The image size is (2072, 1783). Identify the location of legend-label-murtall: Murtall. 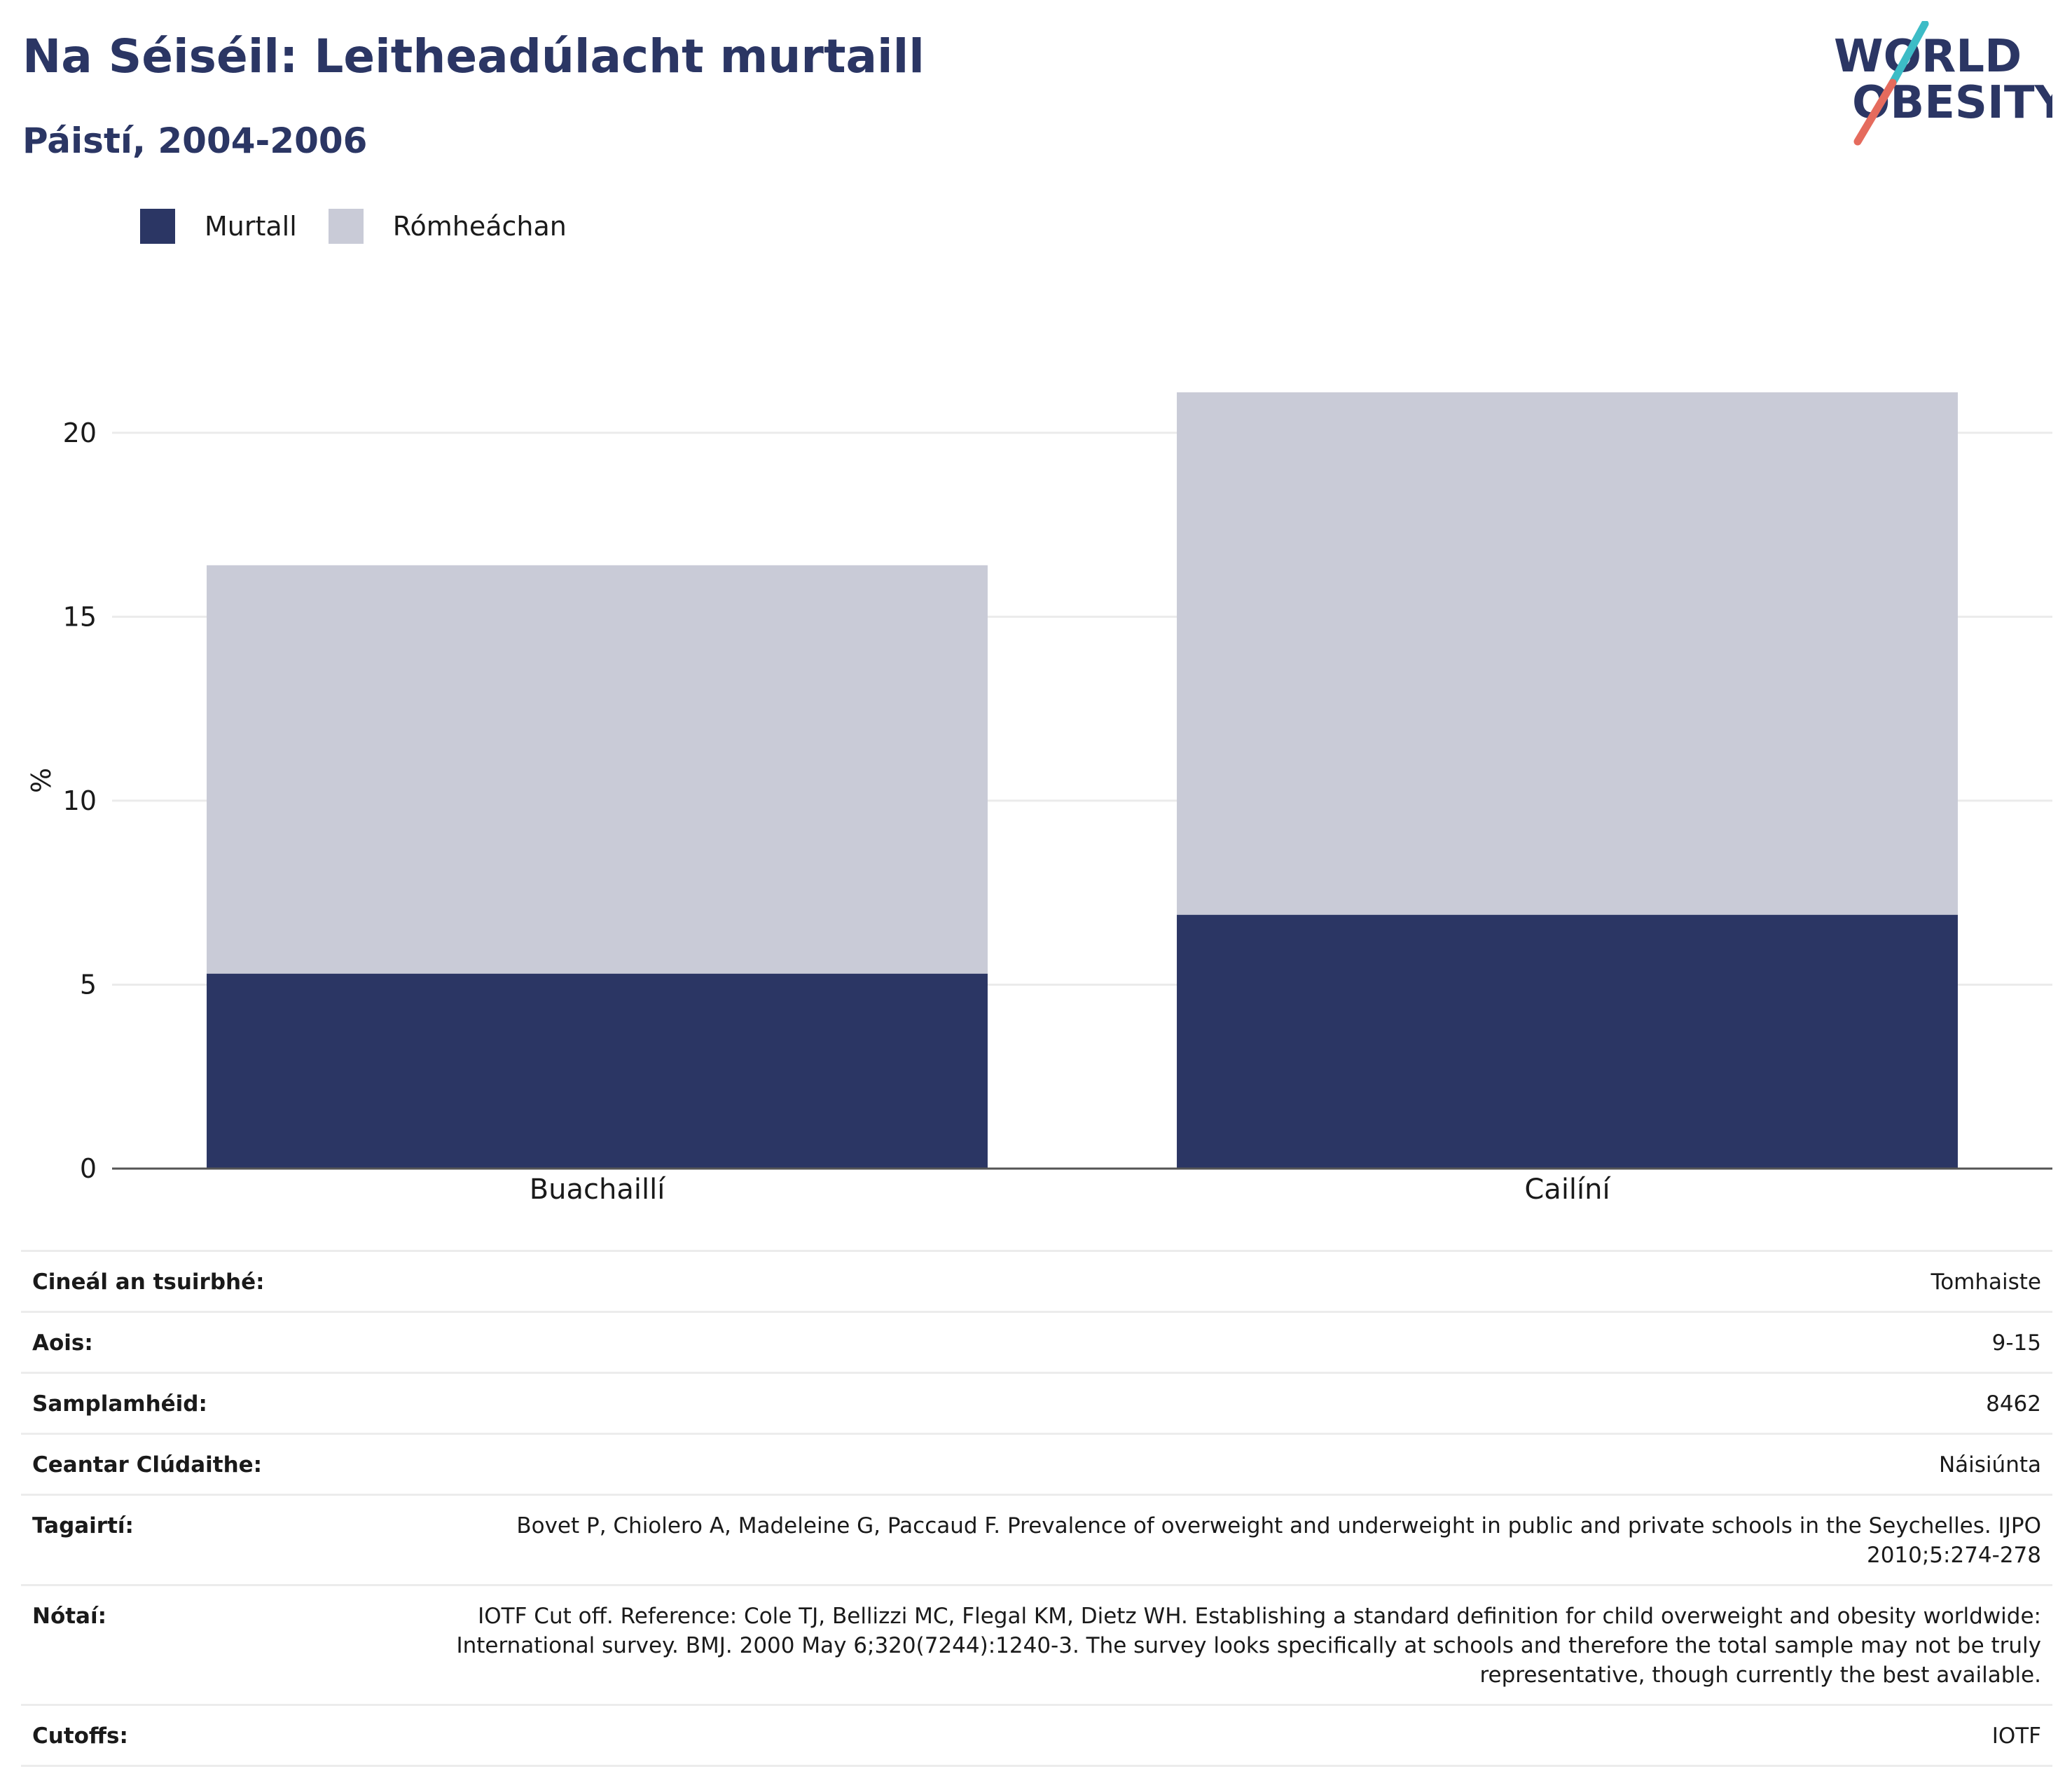
(251, 226).